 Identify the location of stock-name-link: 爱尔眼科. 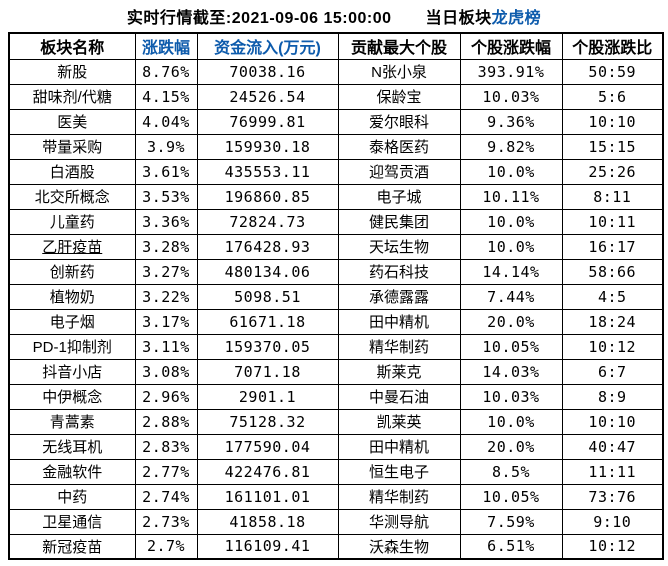
(399, 121).